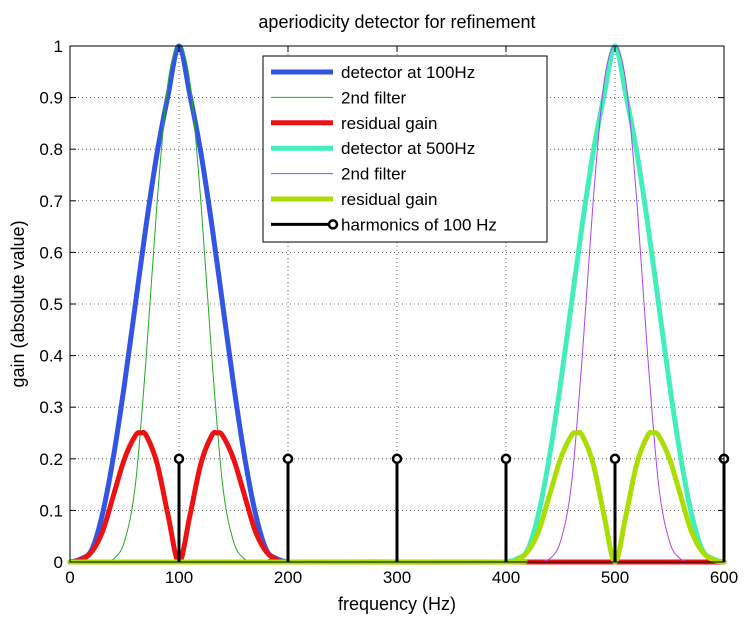  I want to click on x-tick-label: 100, so click(179, 577).